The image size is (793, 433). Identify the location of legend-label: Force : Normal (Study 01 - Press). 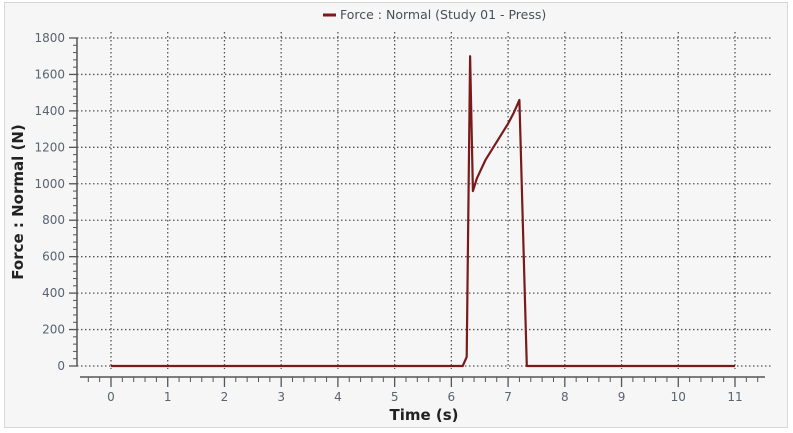
(443, 14).